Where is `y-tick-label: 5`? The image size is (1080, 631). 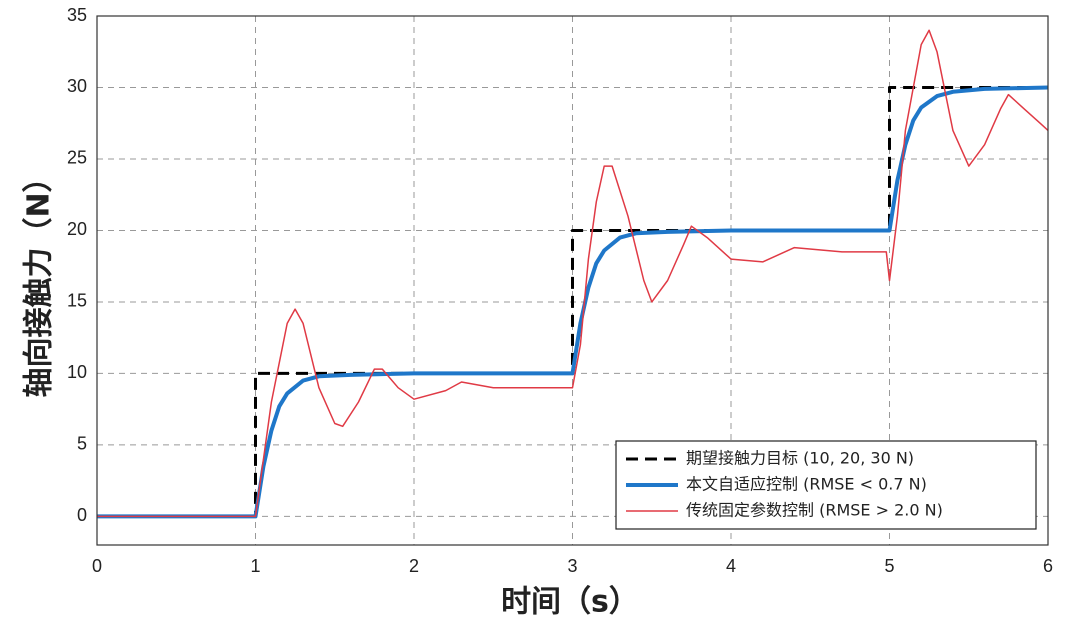 y-tick-label: 5 is located at coordinates (82, 444).